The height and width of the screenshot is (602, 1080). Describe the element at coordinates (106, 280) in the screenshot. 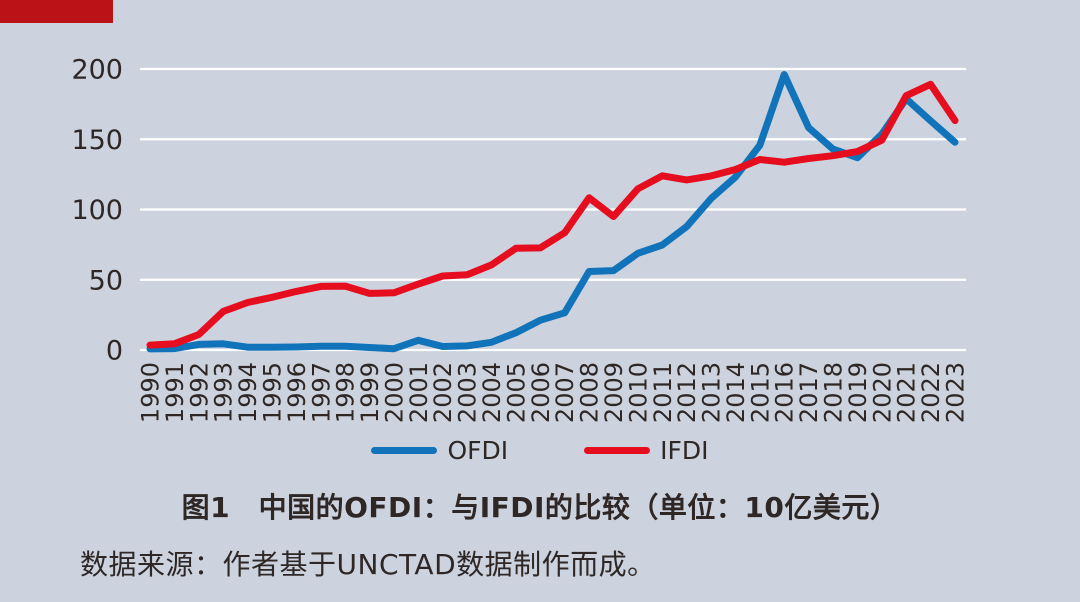

I see `y-tick-label-50: 50` at that location.